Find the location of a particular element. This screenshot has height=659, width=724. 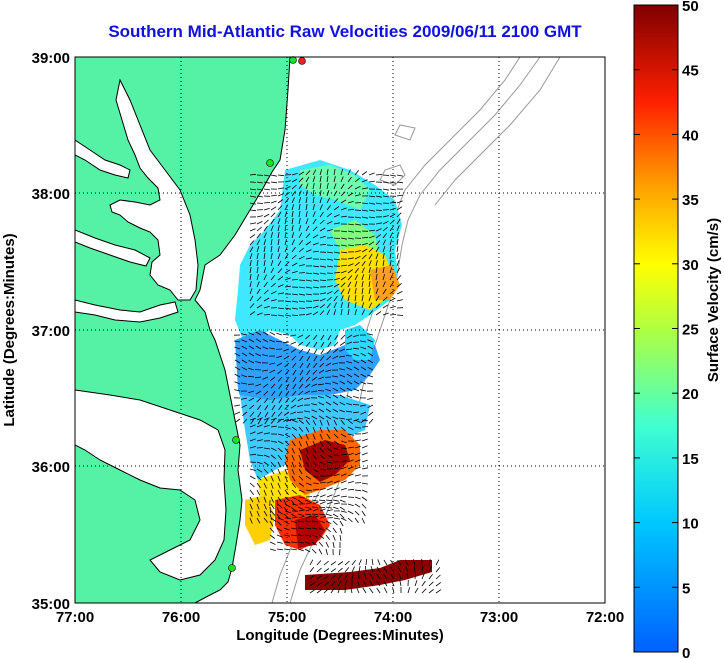

y-tick-label: 39:00 is located at coordinates (51, 58).